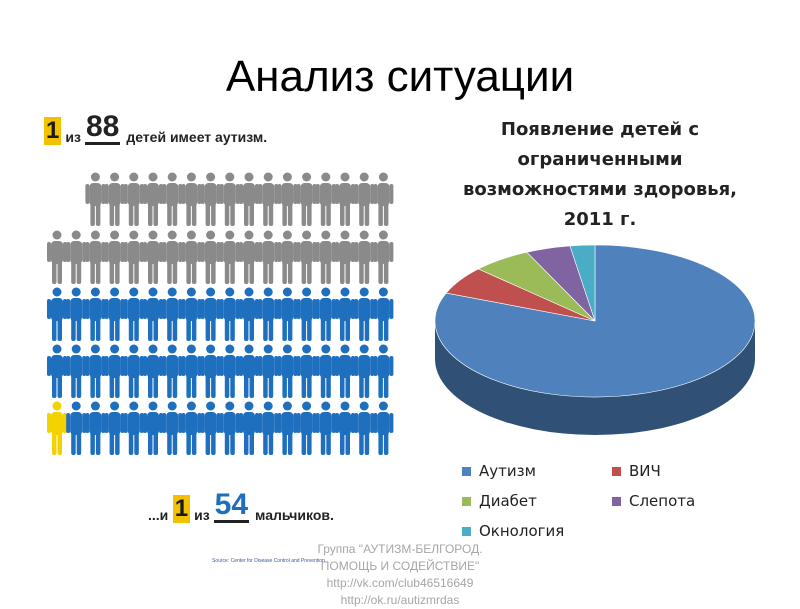 The height and width of the screenshot is (609, 800). Describe the element at coordinates (499, 471) in the screenshot. I see `legend-item: Аутизм` at that location.